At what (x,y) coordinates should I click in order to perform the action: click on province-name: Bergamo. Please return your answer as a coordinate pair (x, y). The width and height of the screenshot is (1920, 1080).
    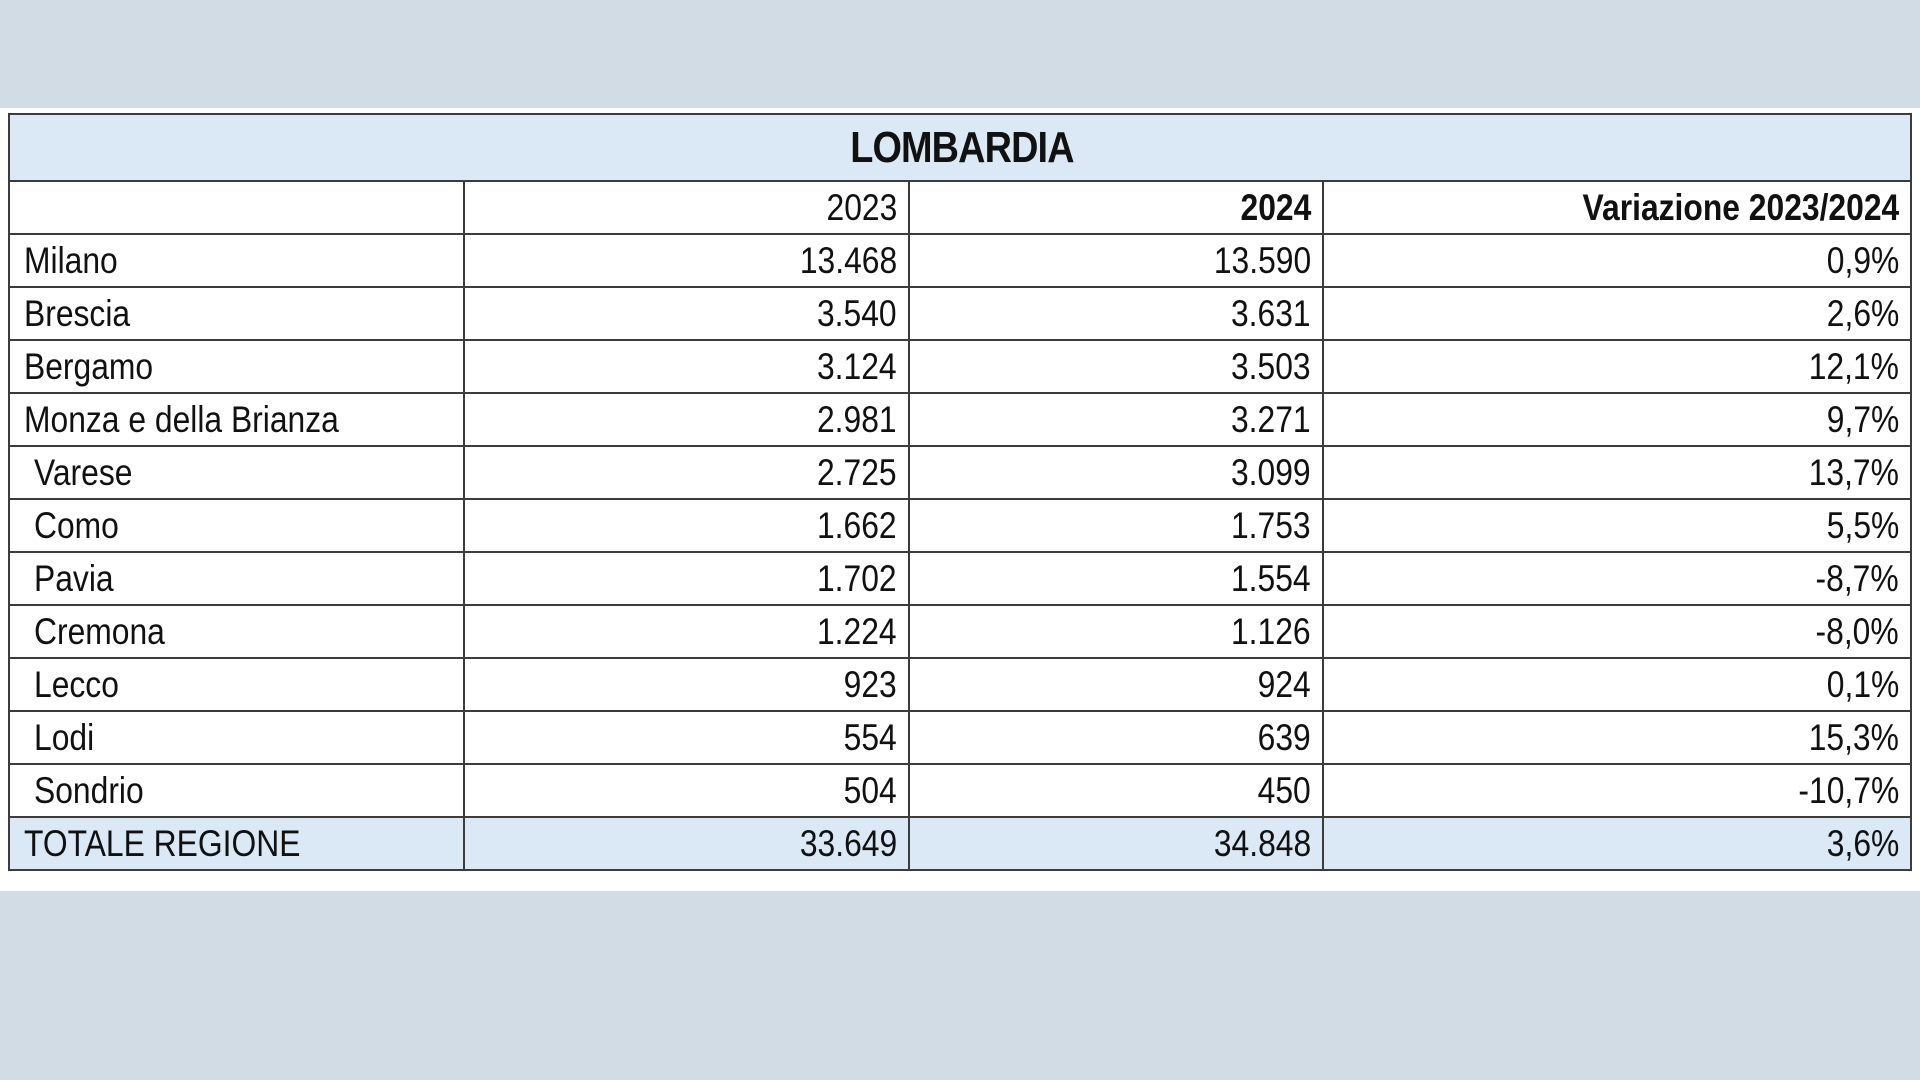
    Looking at the image, I should click on (89, 366).